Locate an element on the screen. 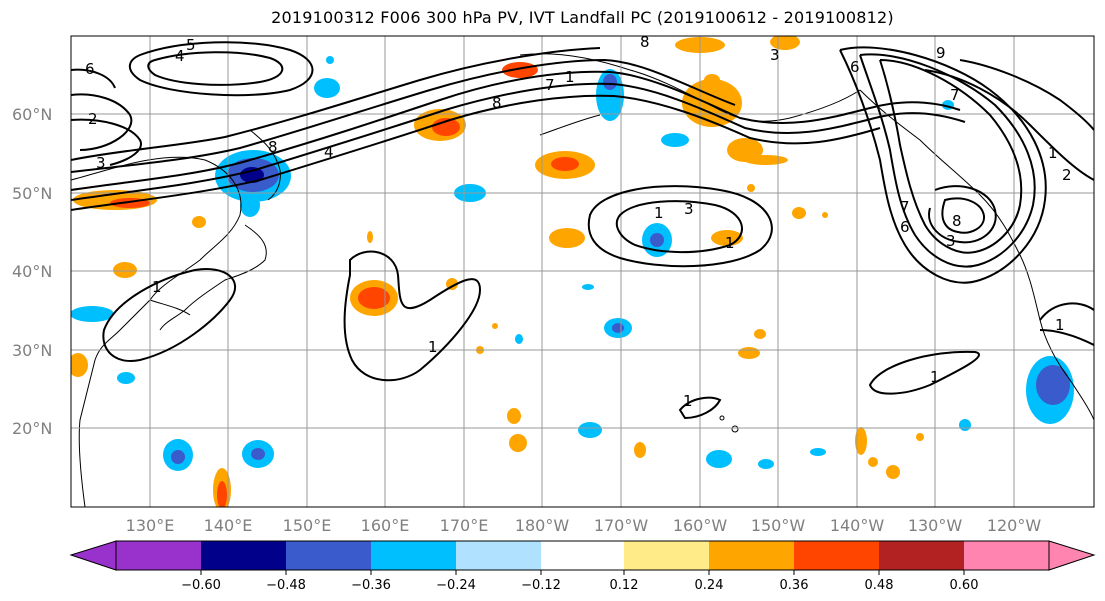 The image size is (1105, 601). colorbar-tick-label: −0.60 is located at coordinates (201, 585).